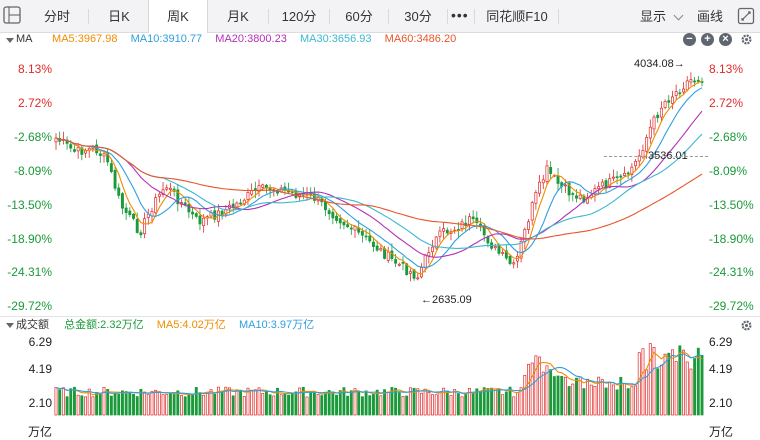 This screenshot has width=760, height=440. Describe the element at coordinates (10, 40) in the screenshot. I see `collapse-main-icon` at that location.